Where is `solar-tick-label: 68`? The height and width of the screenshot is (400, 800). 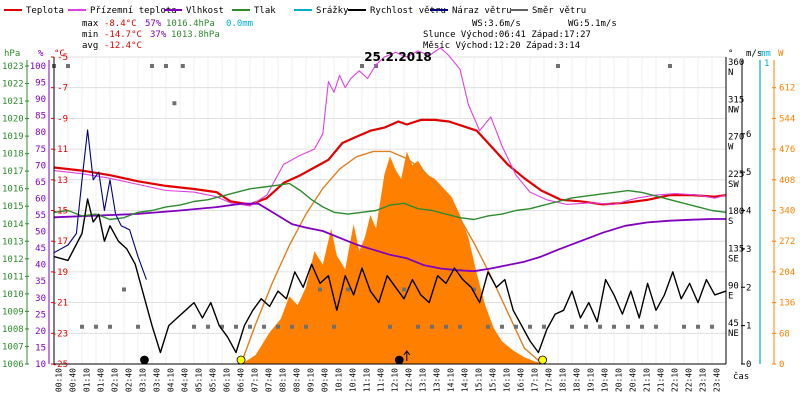
solar-tick-label: 68 is located at coordinates (784, 334).